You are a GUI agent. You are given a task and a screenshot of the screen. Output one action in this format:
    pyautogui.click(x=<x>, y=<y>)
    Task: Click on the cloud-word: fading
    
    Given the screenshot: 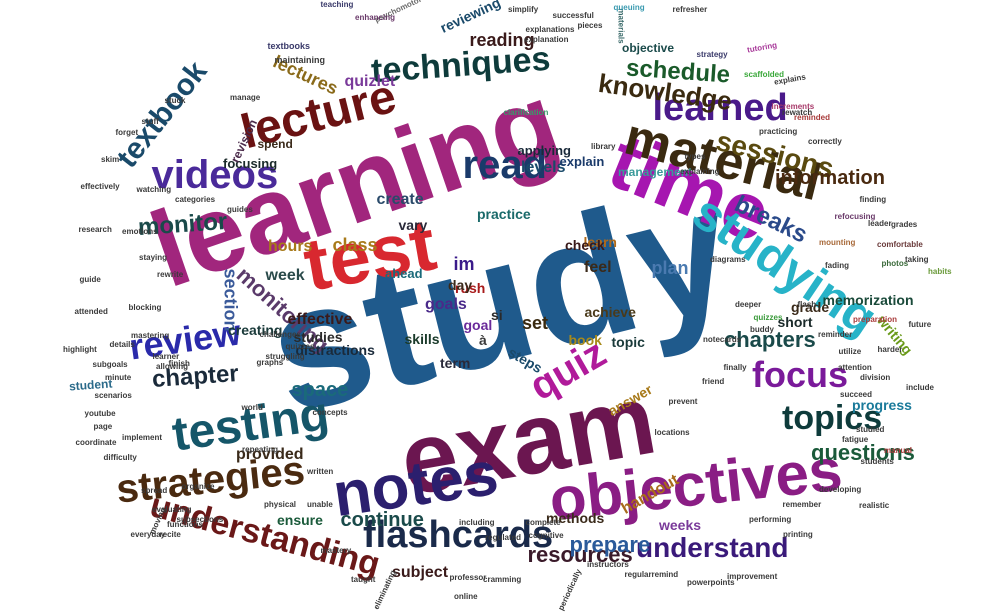 What is the action you would take?
    pyautogui.click(x=837, y=265)
    